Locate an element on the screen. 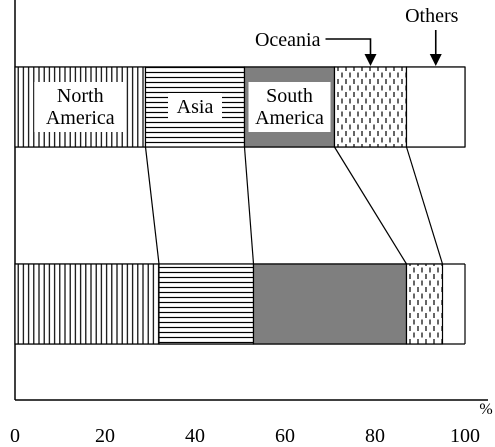  segment-label-asia: Asia is located at coordinates (195, 107).